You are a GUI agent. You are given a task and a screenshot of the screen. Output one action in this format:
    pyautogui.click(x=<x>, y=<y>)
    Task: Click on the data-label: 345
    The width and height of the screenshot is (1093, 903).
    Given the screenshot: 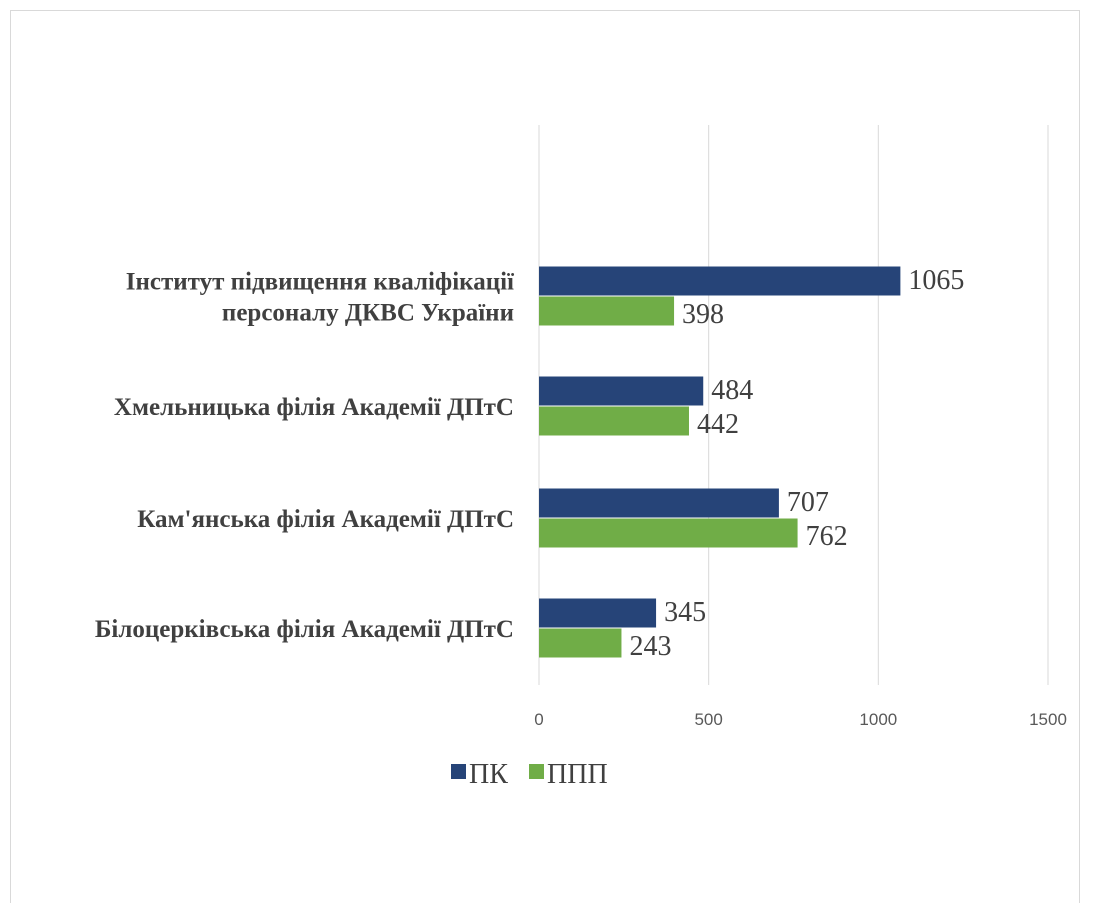 What is the action you would take?
    pyautogui.click(x=685, y=612)
    